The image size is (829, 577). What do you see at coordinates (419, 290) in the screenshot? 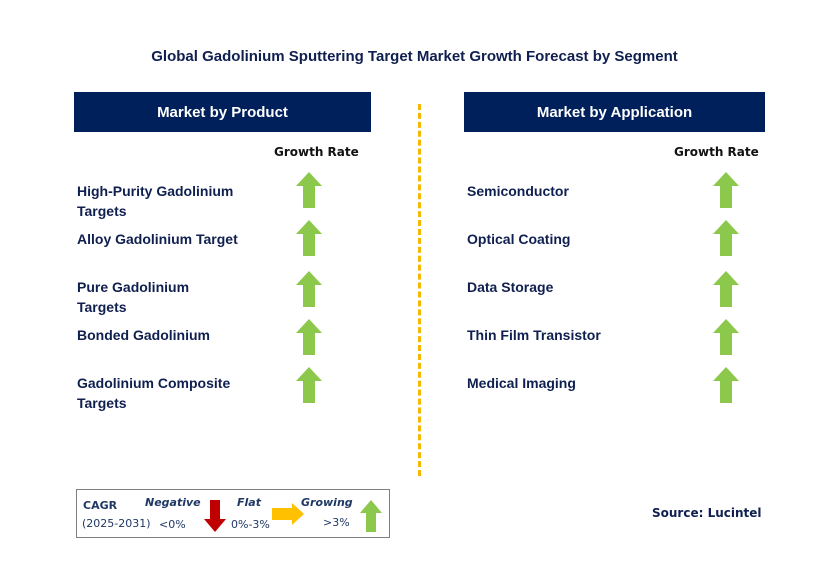
I see `divider` at bounding box center [419, 290].